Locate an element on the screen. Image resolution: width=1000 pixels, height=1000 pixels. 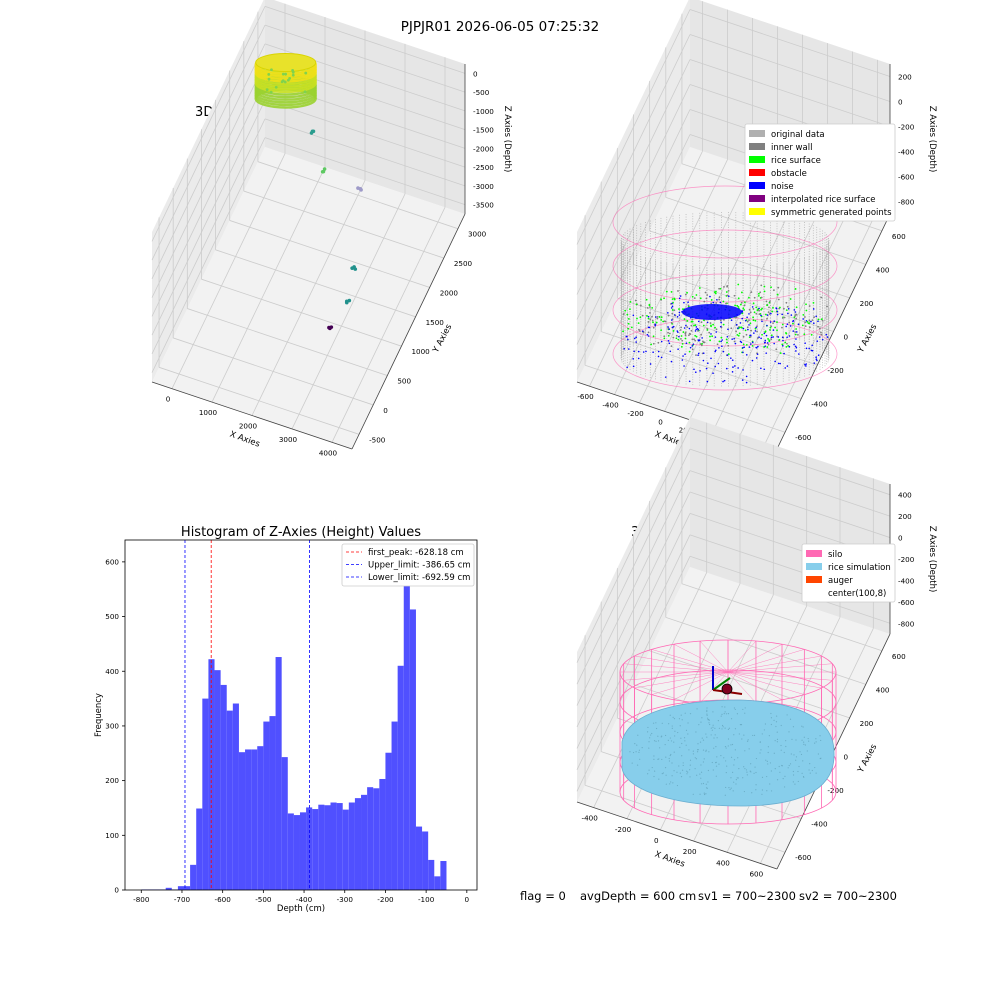
ax3-x-tick-label: -200 is located at coordinates (385, 899).